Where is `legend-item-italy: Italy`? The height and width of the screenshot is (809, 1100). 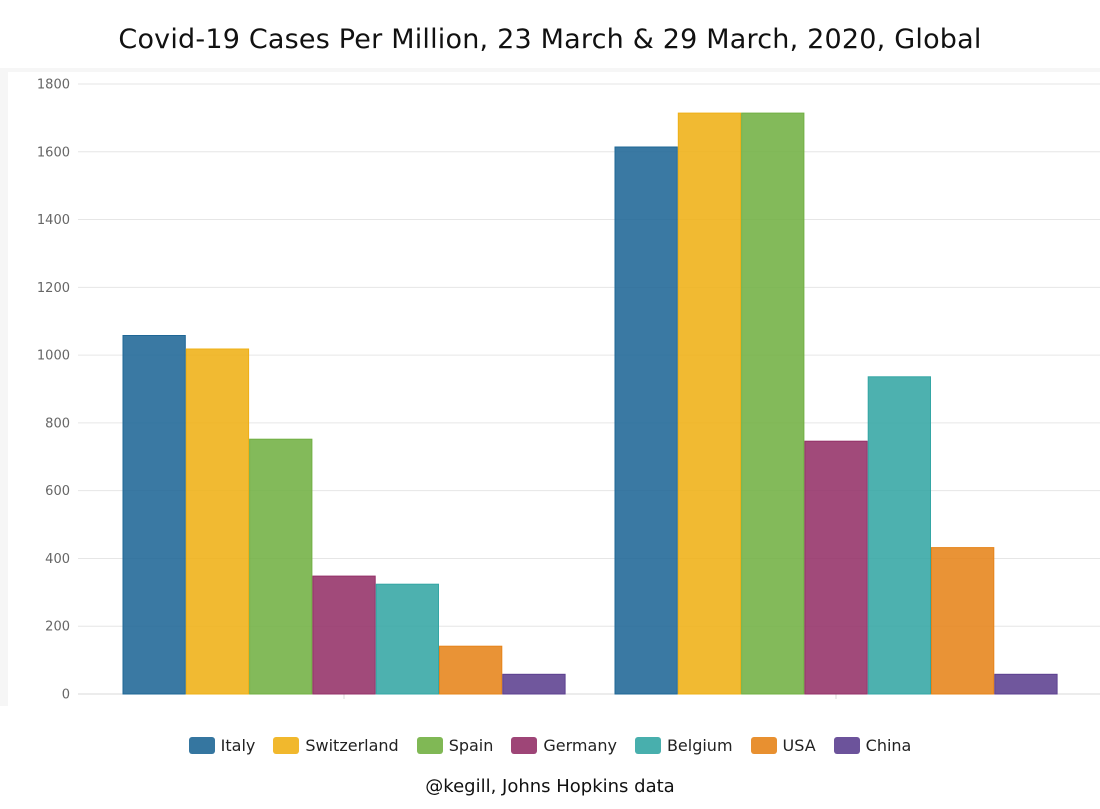 legend-item-italy: Italy is located at coordinates (222, 745).